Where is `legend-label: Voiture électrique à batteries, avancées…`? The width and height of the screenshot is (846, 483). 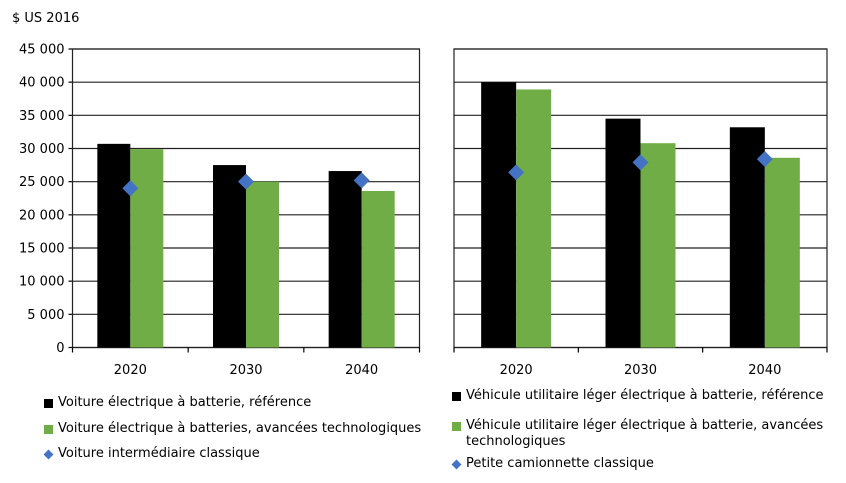 legend-label: Voiture électrique à batteries, avancées… is located at coordinates (240, 428).